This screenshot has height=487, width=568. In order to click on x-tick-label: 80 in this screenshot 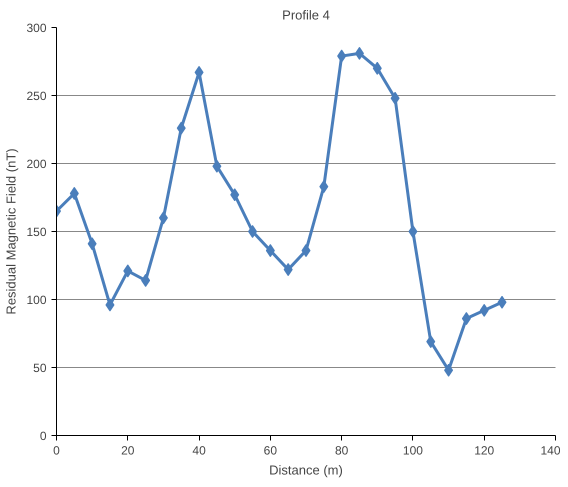, I will do `click(341, 451)`.